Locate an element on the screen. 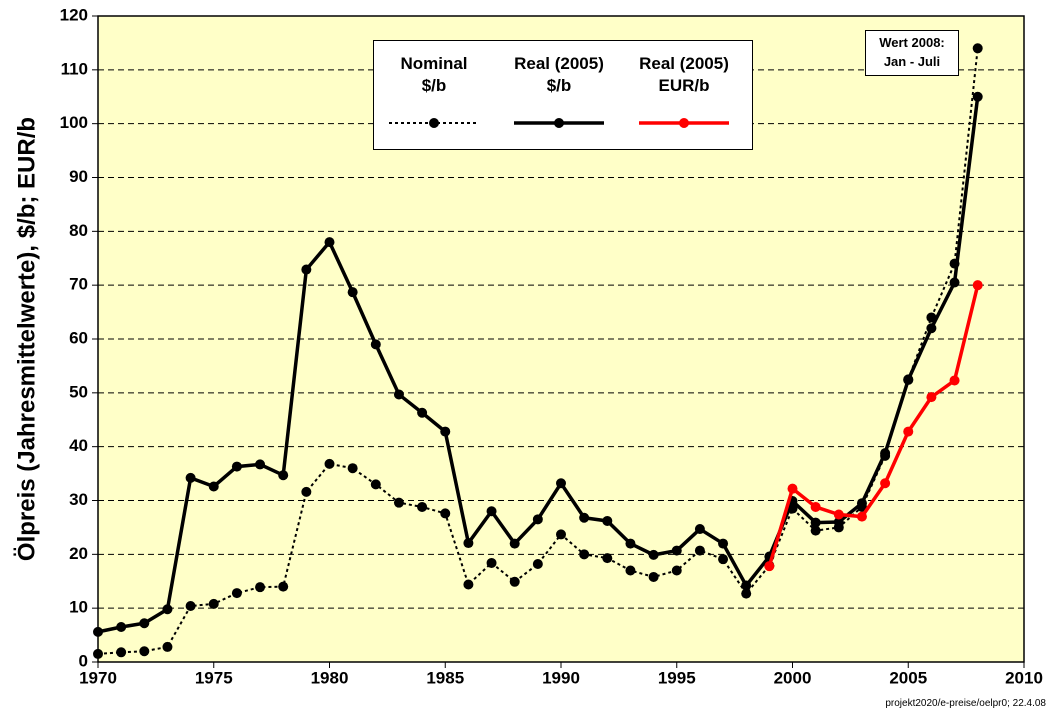 This screenshot has width=1054, height=711. x-tick-label: 1990 is located at coordinates (561, 677).